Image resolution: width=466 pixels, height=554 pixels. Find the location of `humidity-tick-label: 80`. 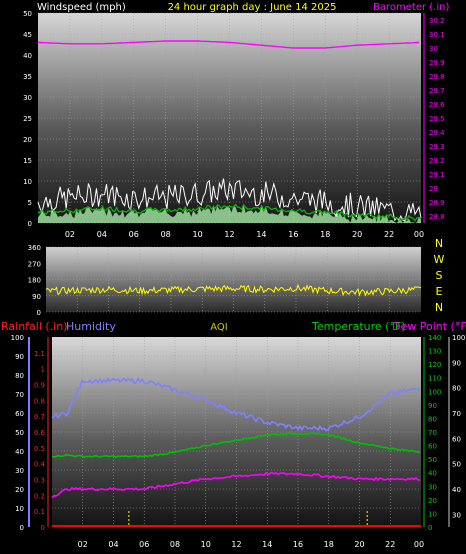

humidity-tick-label: 80 is located at coordinates (19, 376).